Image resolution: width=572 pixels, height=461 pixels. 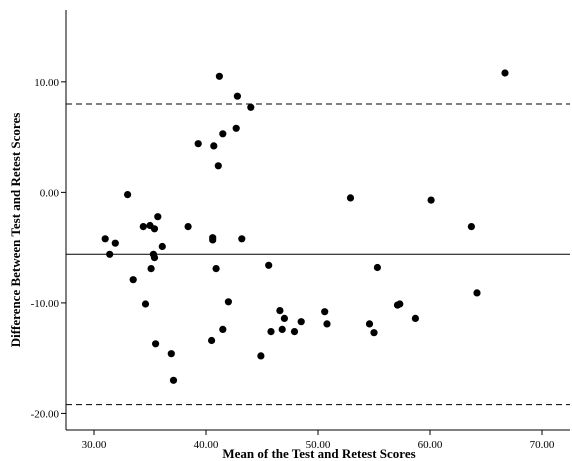 I want to click on x-axis-title: Mean of the Test and Retest Scores, so click(x=318, y=453).